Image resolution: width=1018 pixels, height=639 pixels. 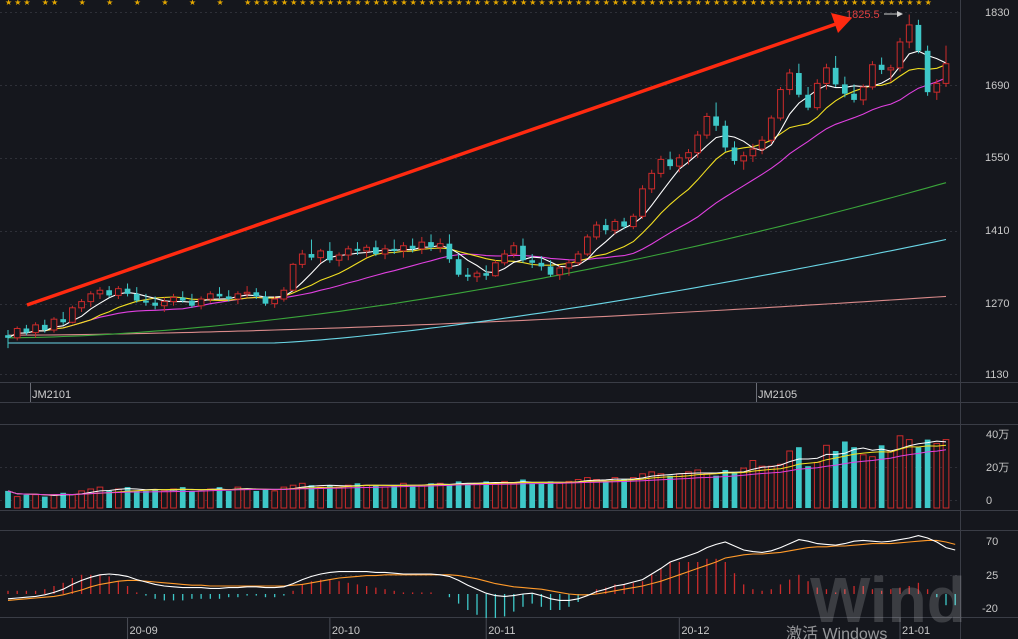 I want to click on price-tick-label: 1130, so click(x=997, y=375).